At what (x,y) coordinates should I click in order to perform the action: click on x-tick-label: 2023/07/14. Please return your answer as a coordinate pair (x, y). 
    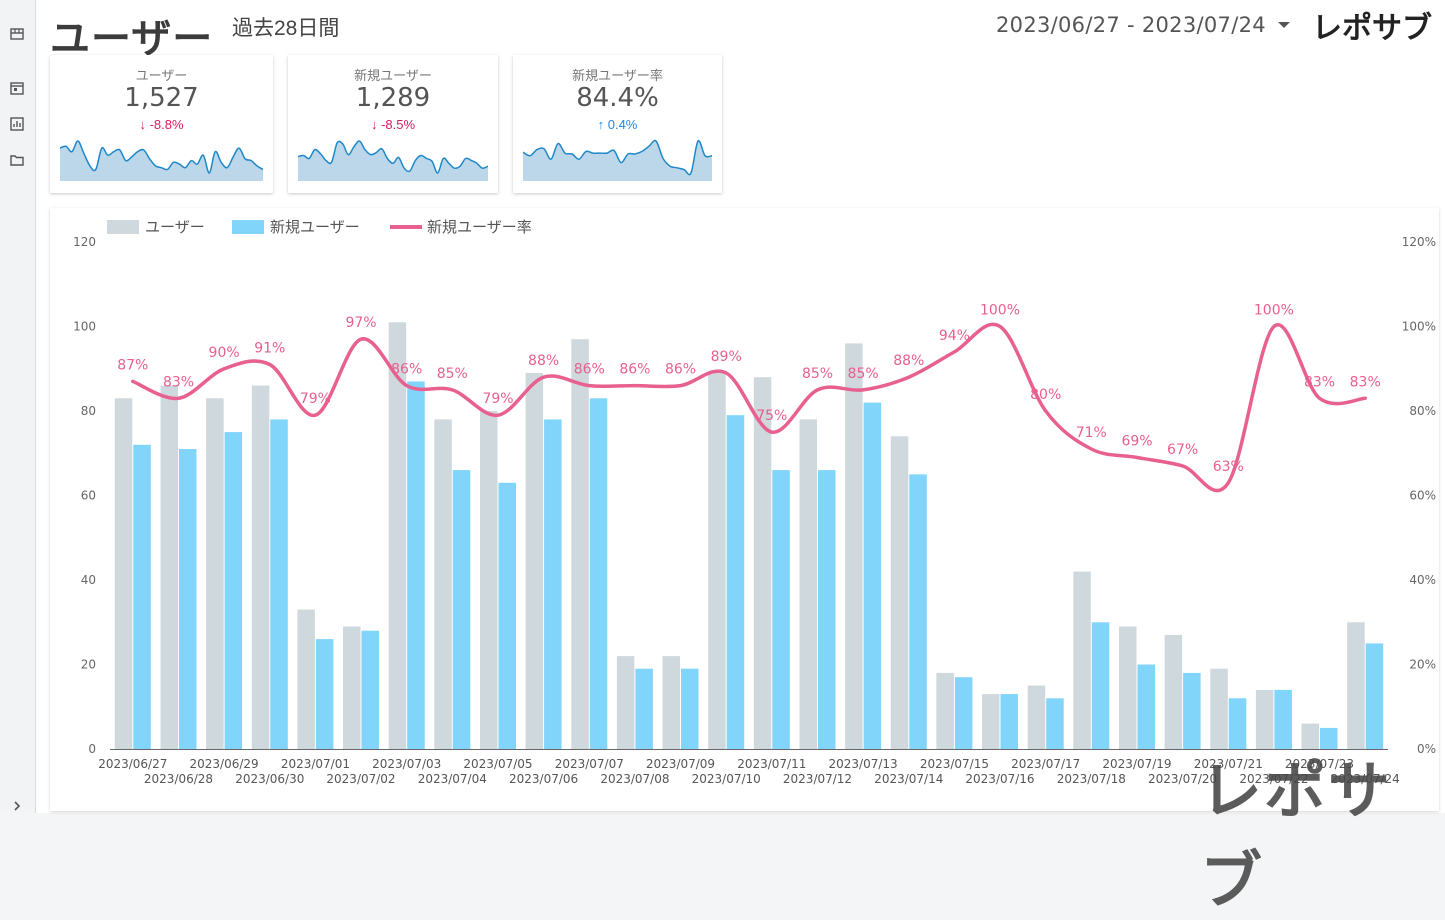
    Looking at the image, I should click on (908, 779).